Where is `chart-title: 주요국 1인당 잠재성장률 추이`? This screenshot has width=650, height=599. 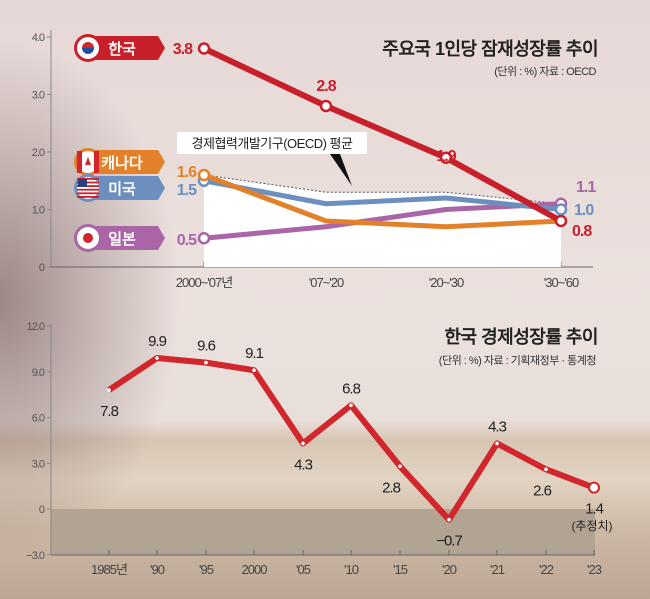 chart-title: 주요국 1인당 잠재성장률 추이 is located at coordinates (490, 49).